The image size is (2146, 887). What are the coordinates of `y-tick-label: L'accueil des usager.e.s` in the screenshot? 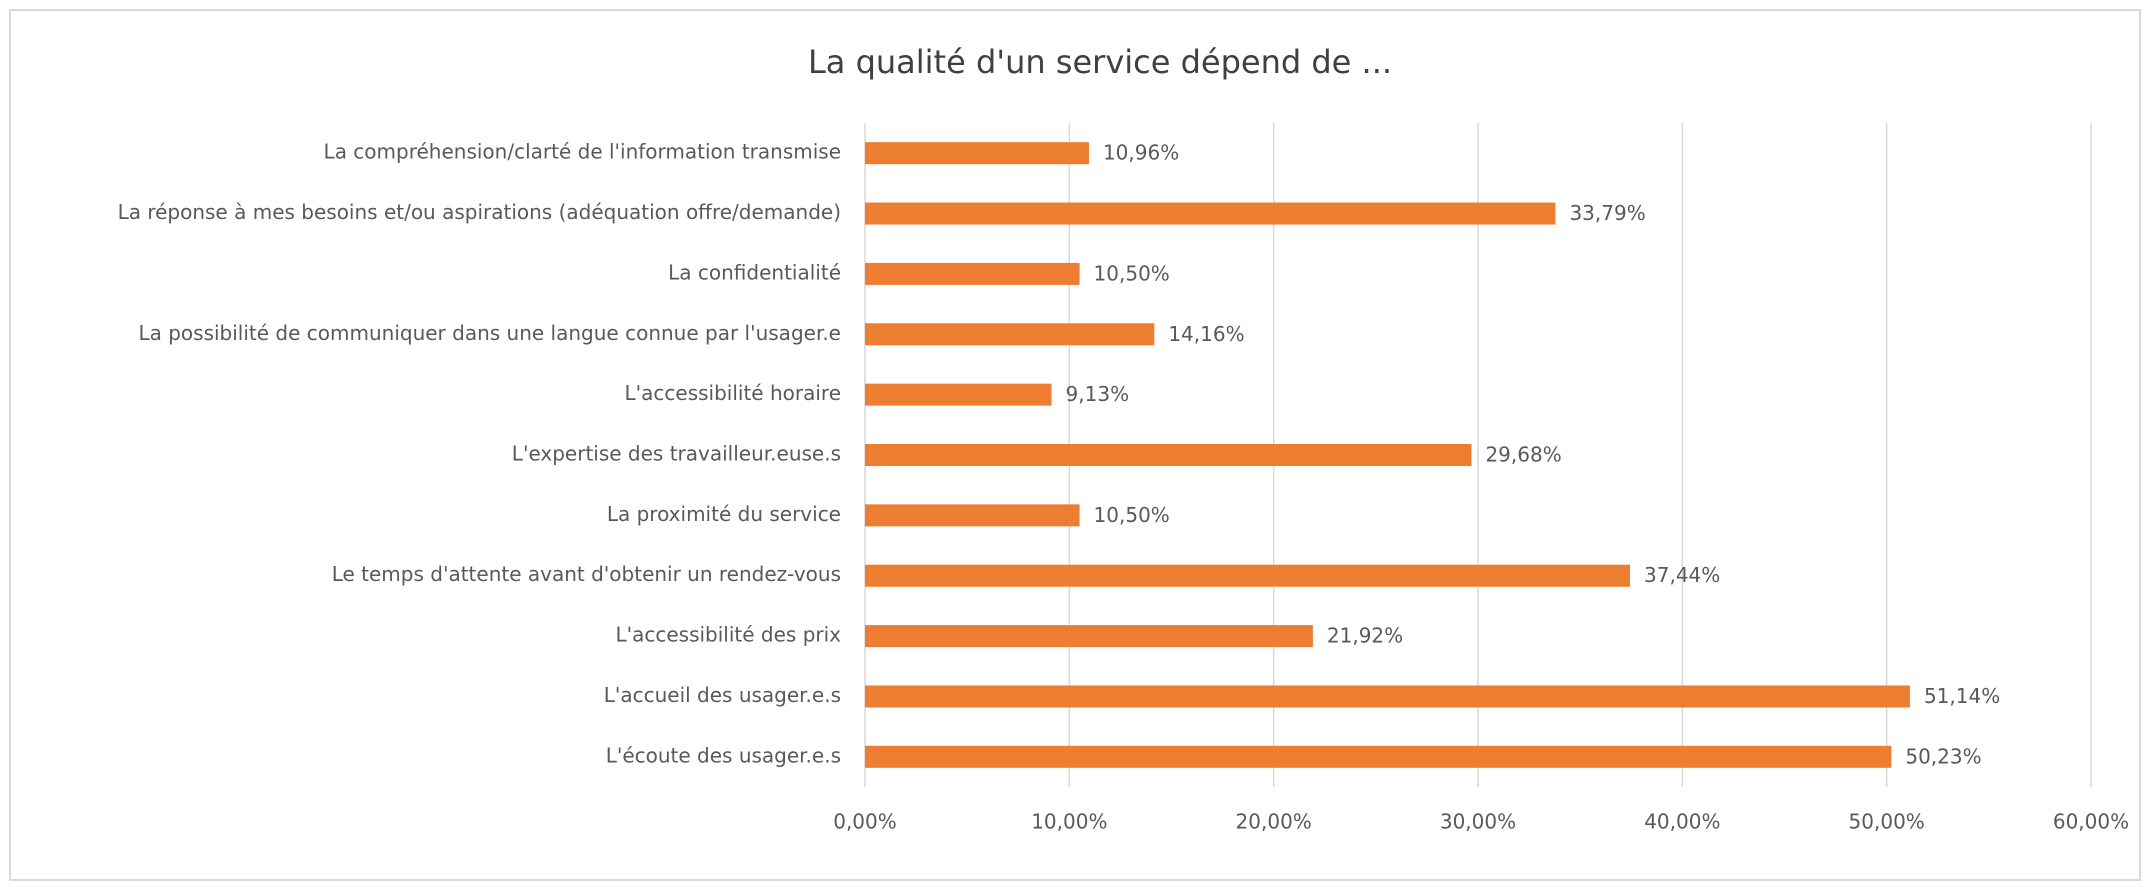 It's located at (722, 695).